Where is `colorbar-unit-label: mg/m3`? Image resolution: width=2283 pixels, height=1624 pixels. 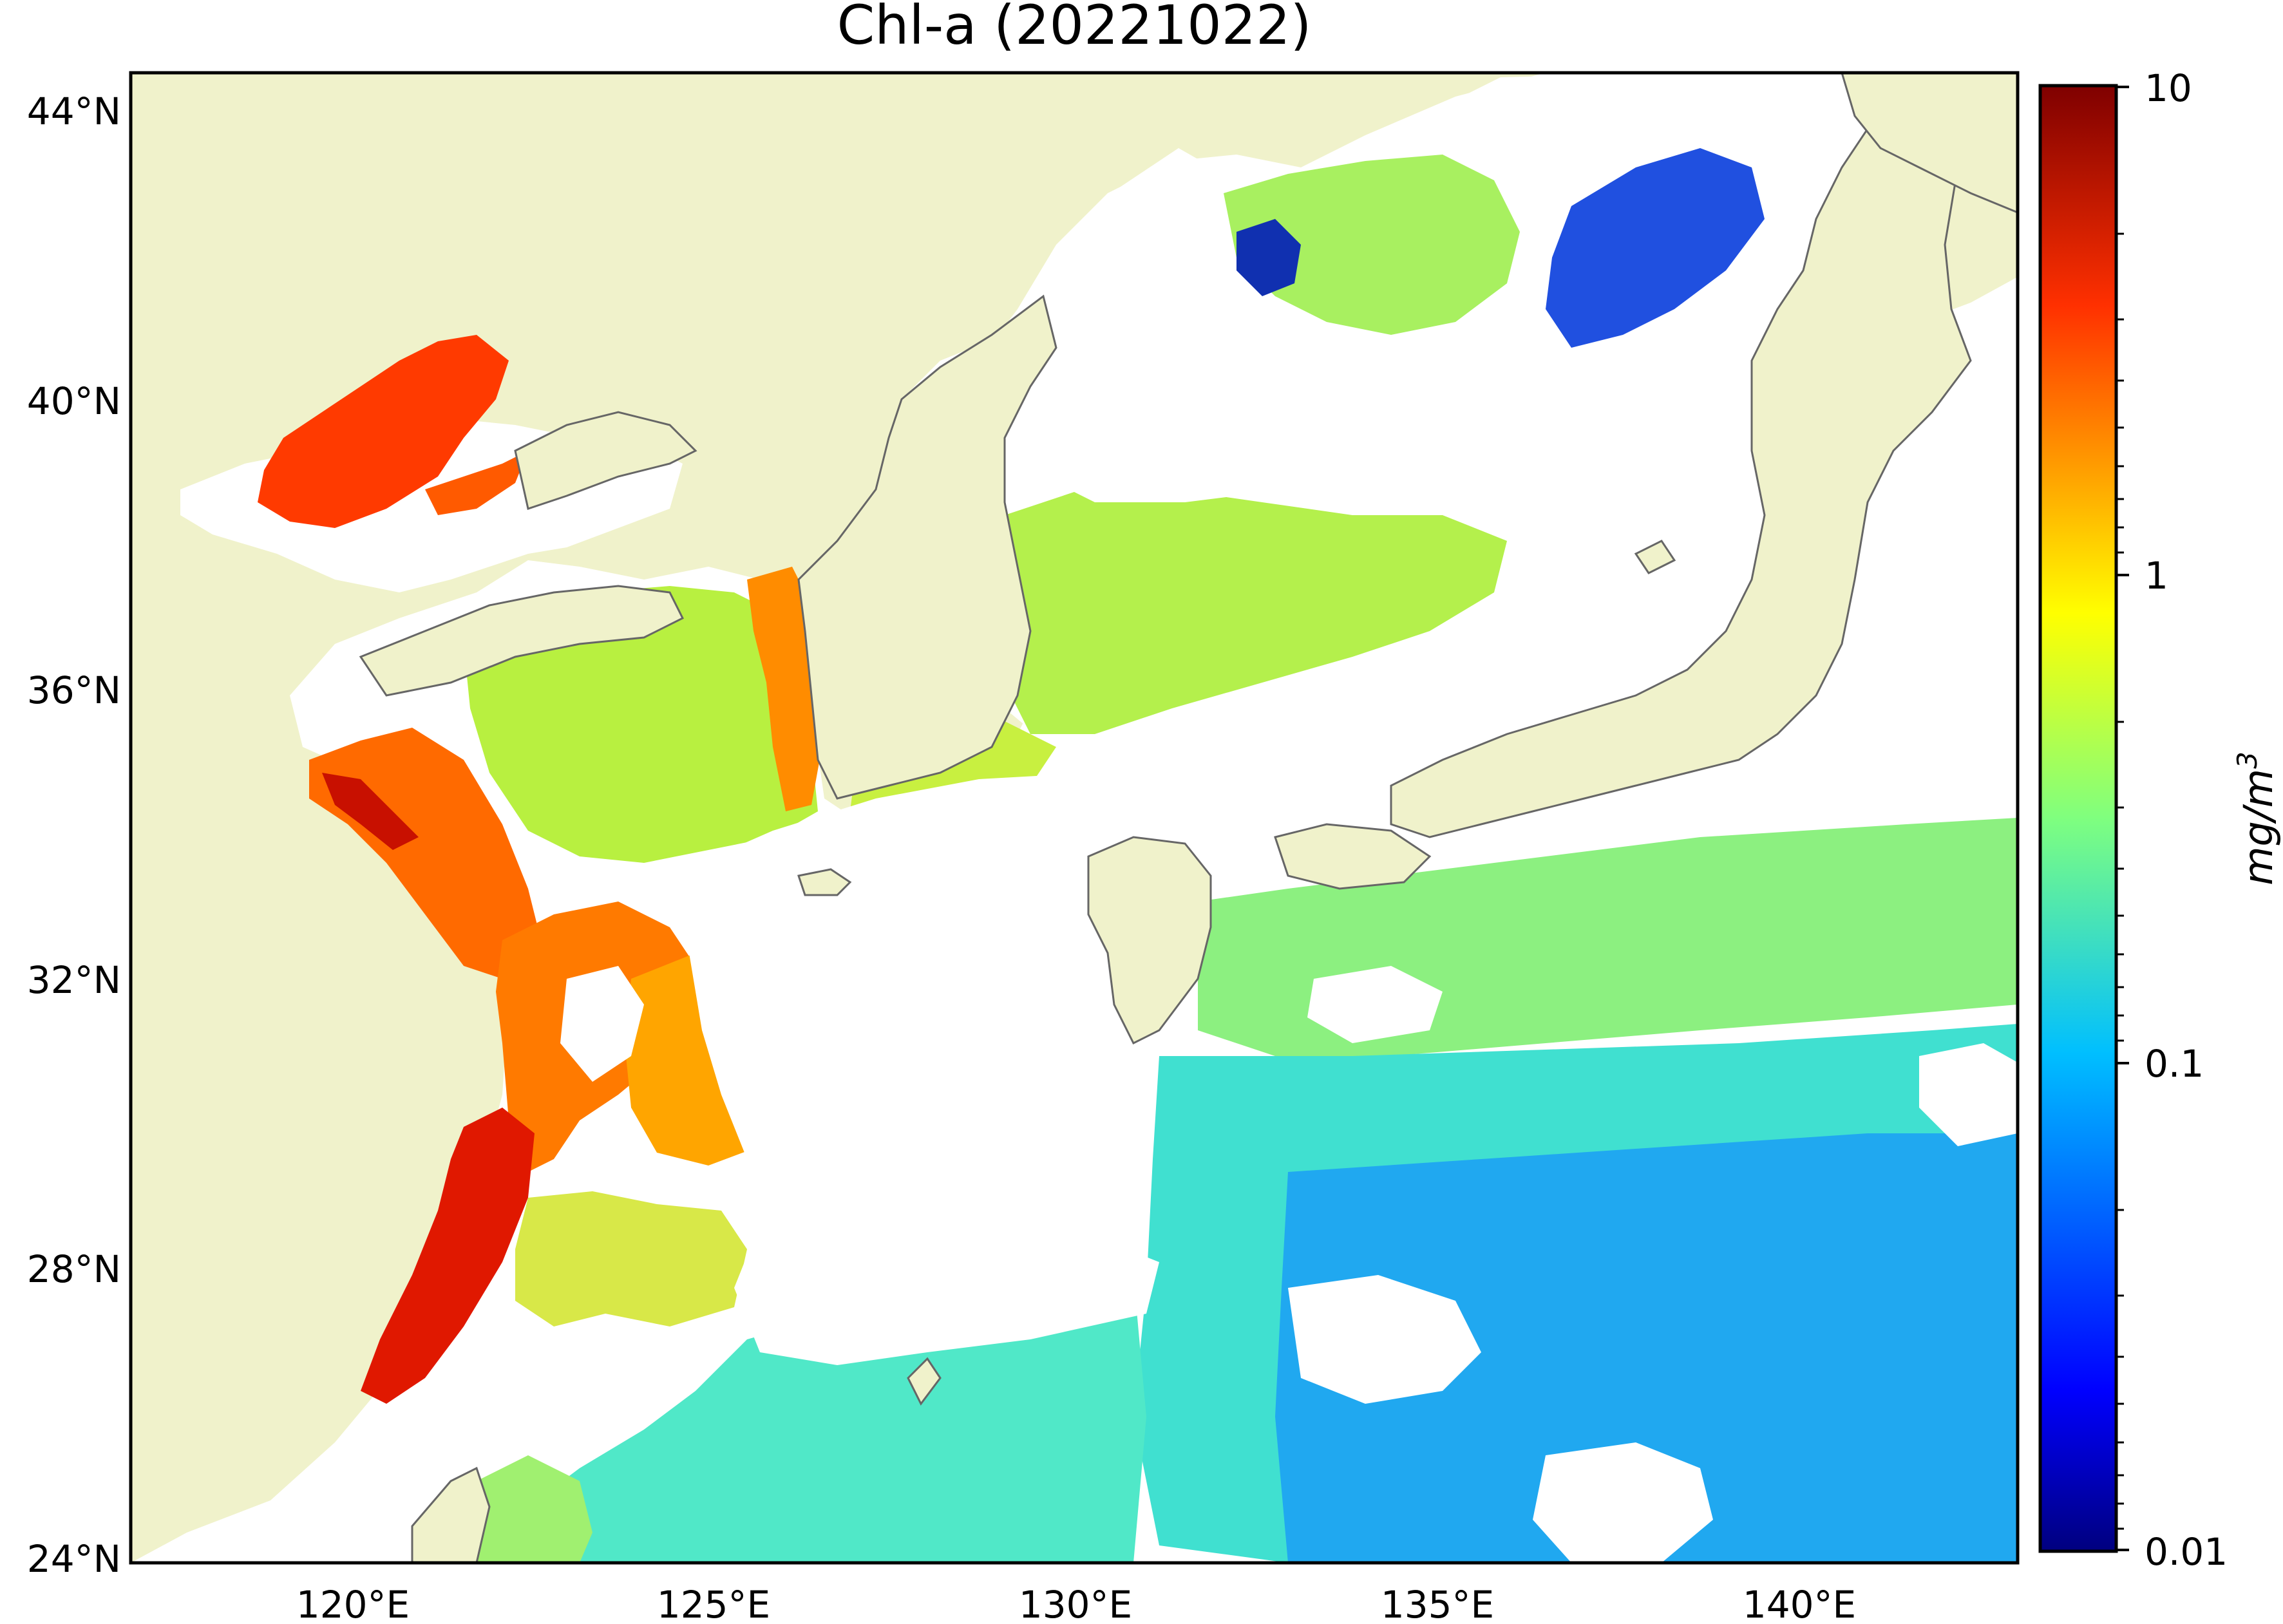 colorbar-unit-label: mg/m3 is located at coordinates (2256, 818).